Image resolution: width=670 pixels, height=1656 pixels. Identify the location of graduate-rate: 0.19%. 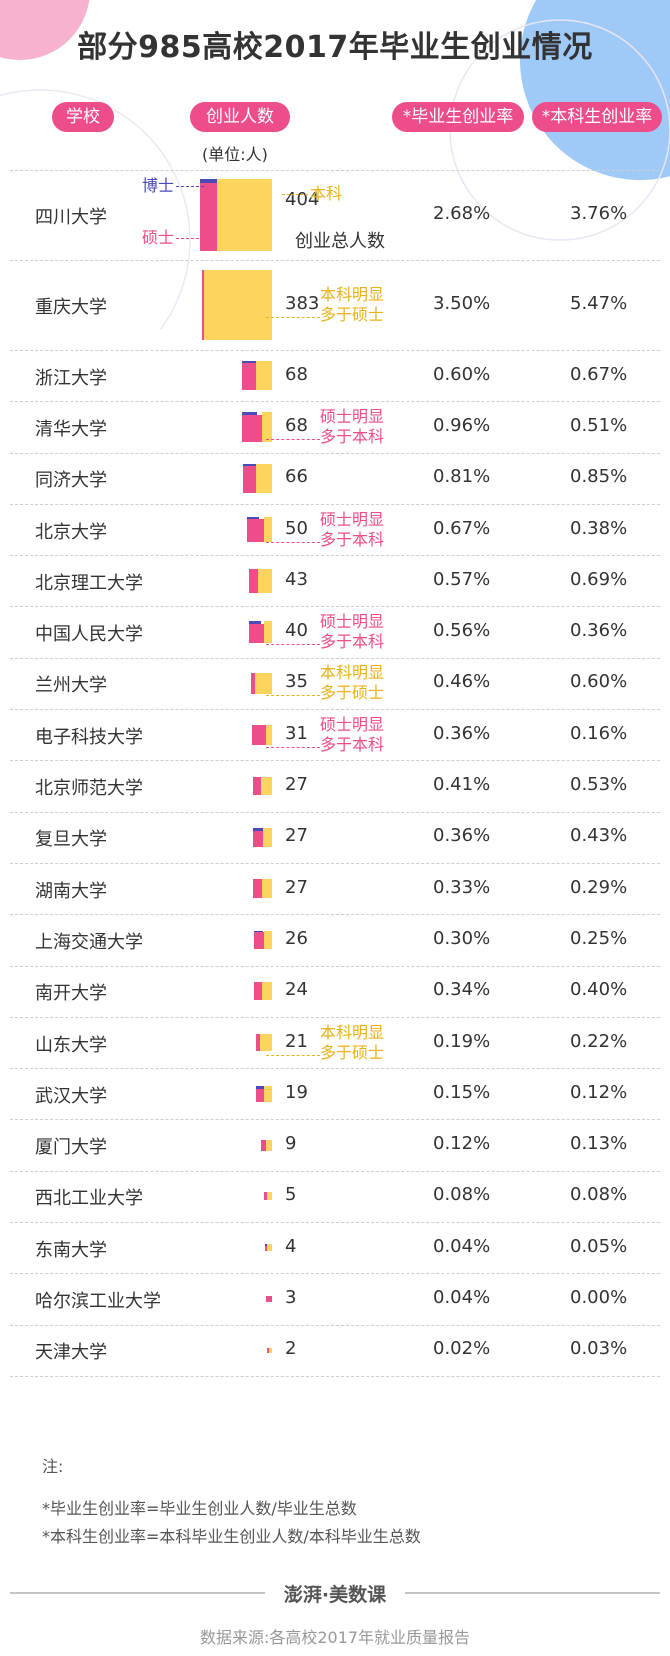
(462, 1041).